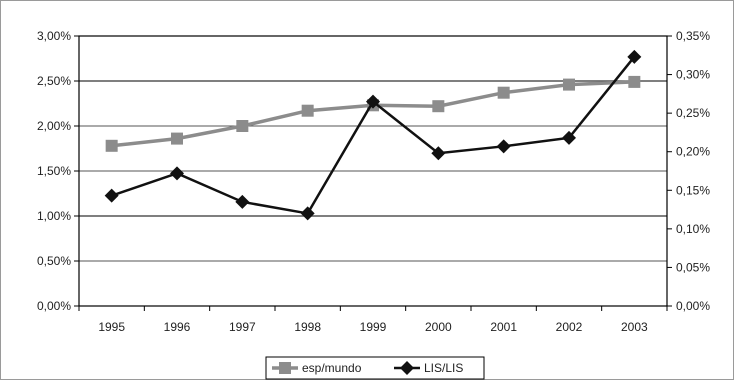 Image resolution: width=734 pixels, height=381 pixels. Describe the element at coordinates (438, 327) in the screenshot. I see `x-tick-label: 2000` at that location.